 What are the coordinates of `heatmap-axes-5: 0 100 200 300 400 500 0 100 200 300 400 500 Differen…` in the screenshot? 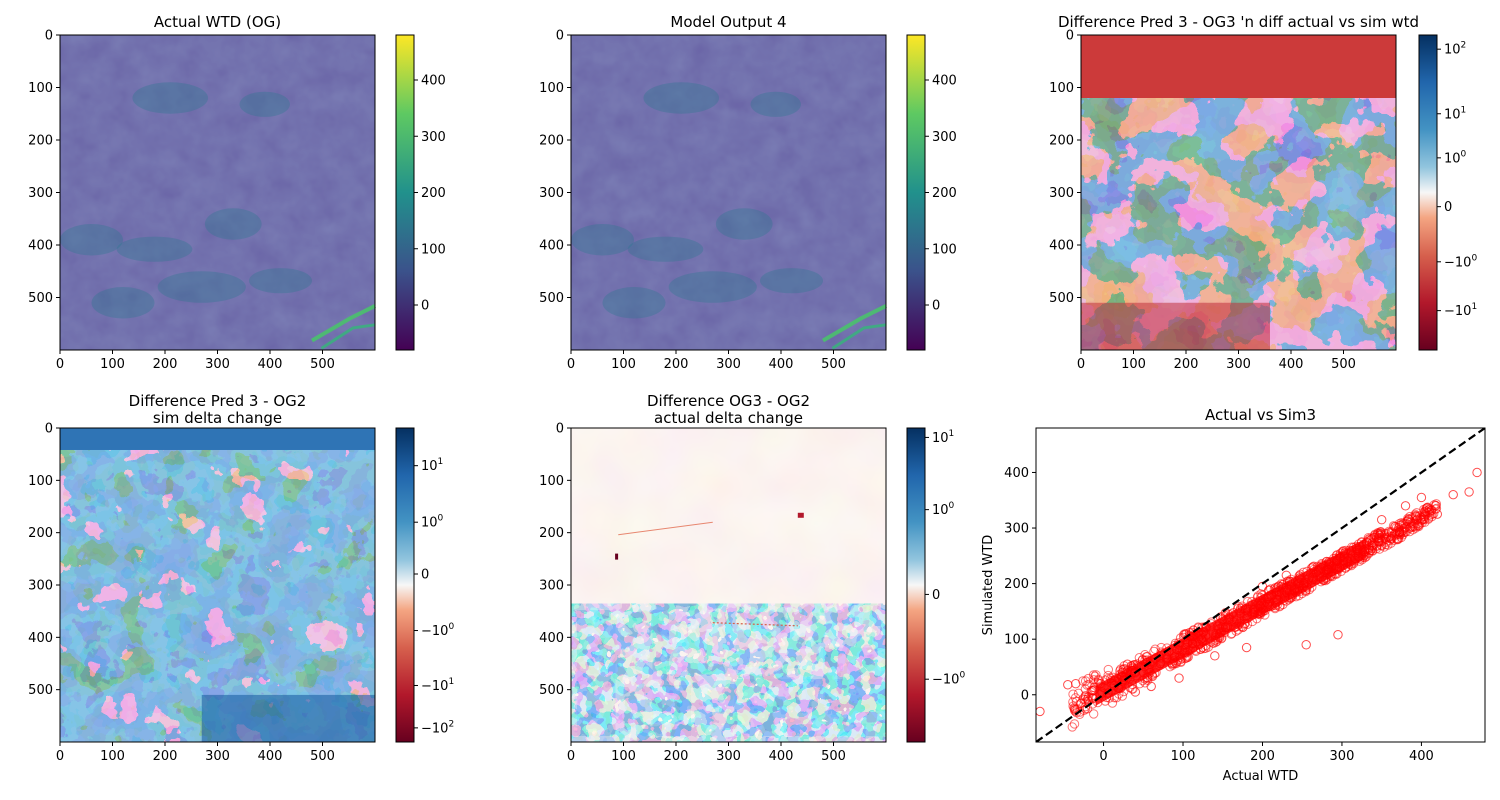 It's located at (752, 578).